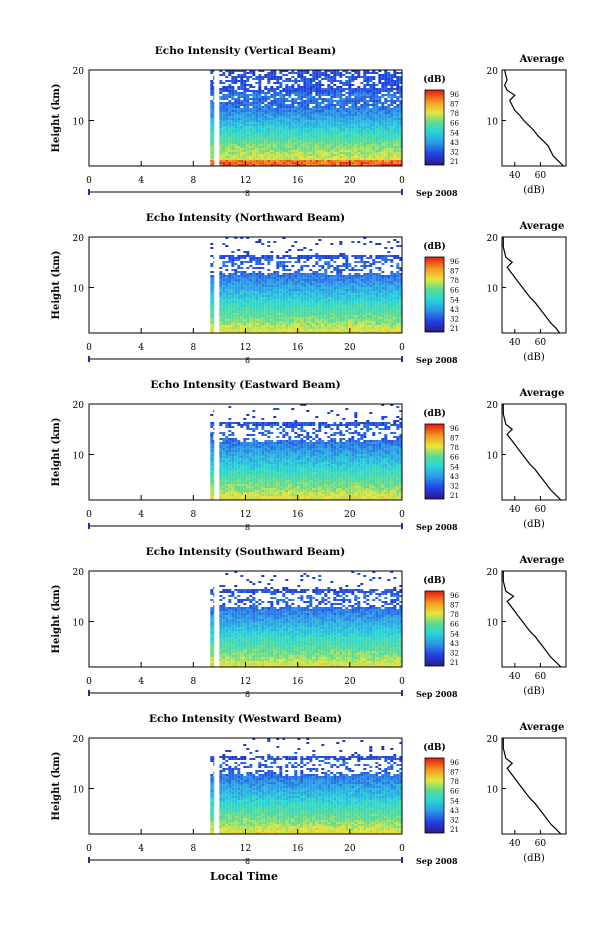  Describe the element at coordinates (245, 51) in the screenshot. I see `panel-title: Echo Intensity (Vertical Beam)` at that location.